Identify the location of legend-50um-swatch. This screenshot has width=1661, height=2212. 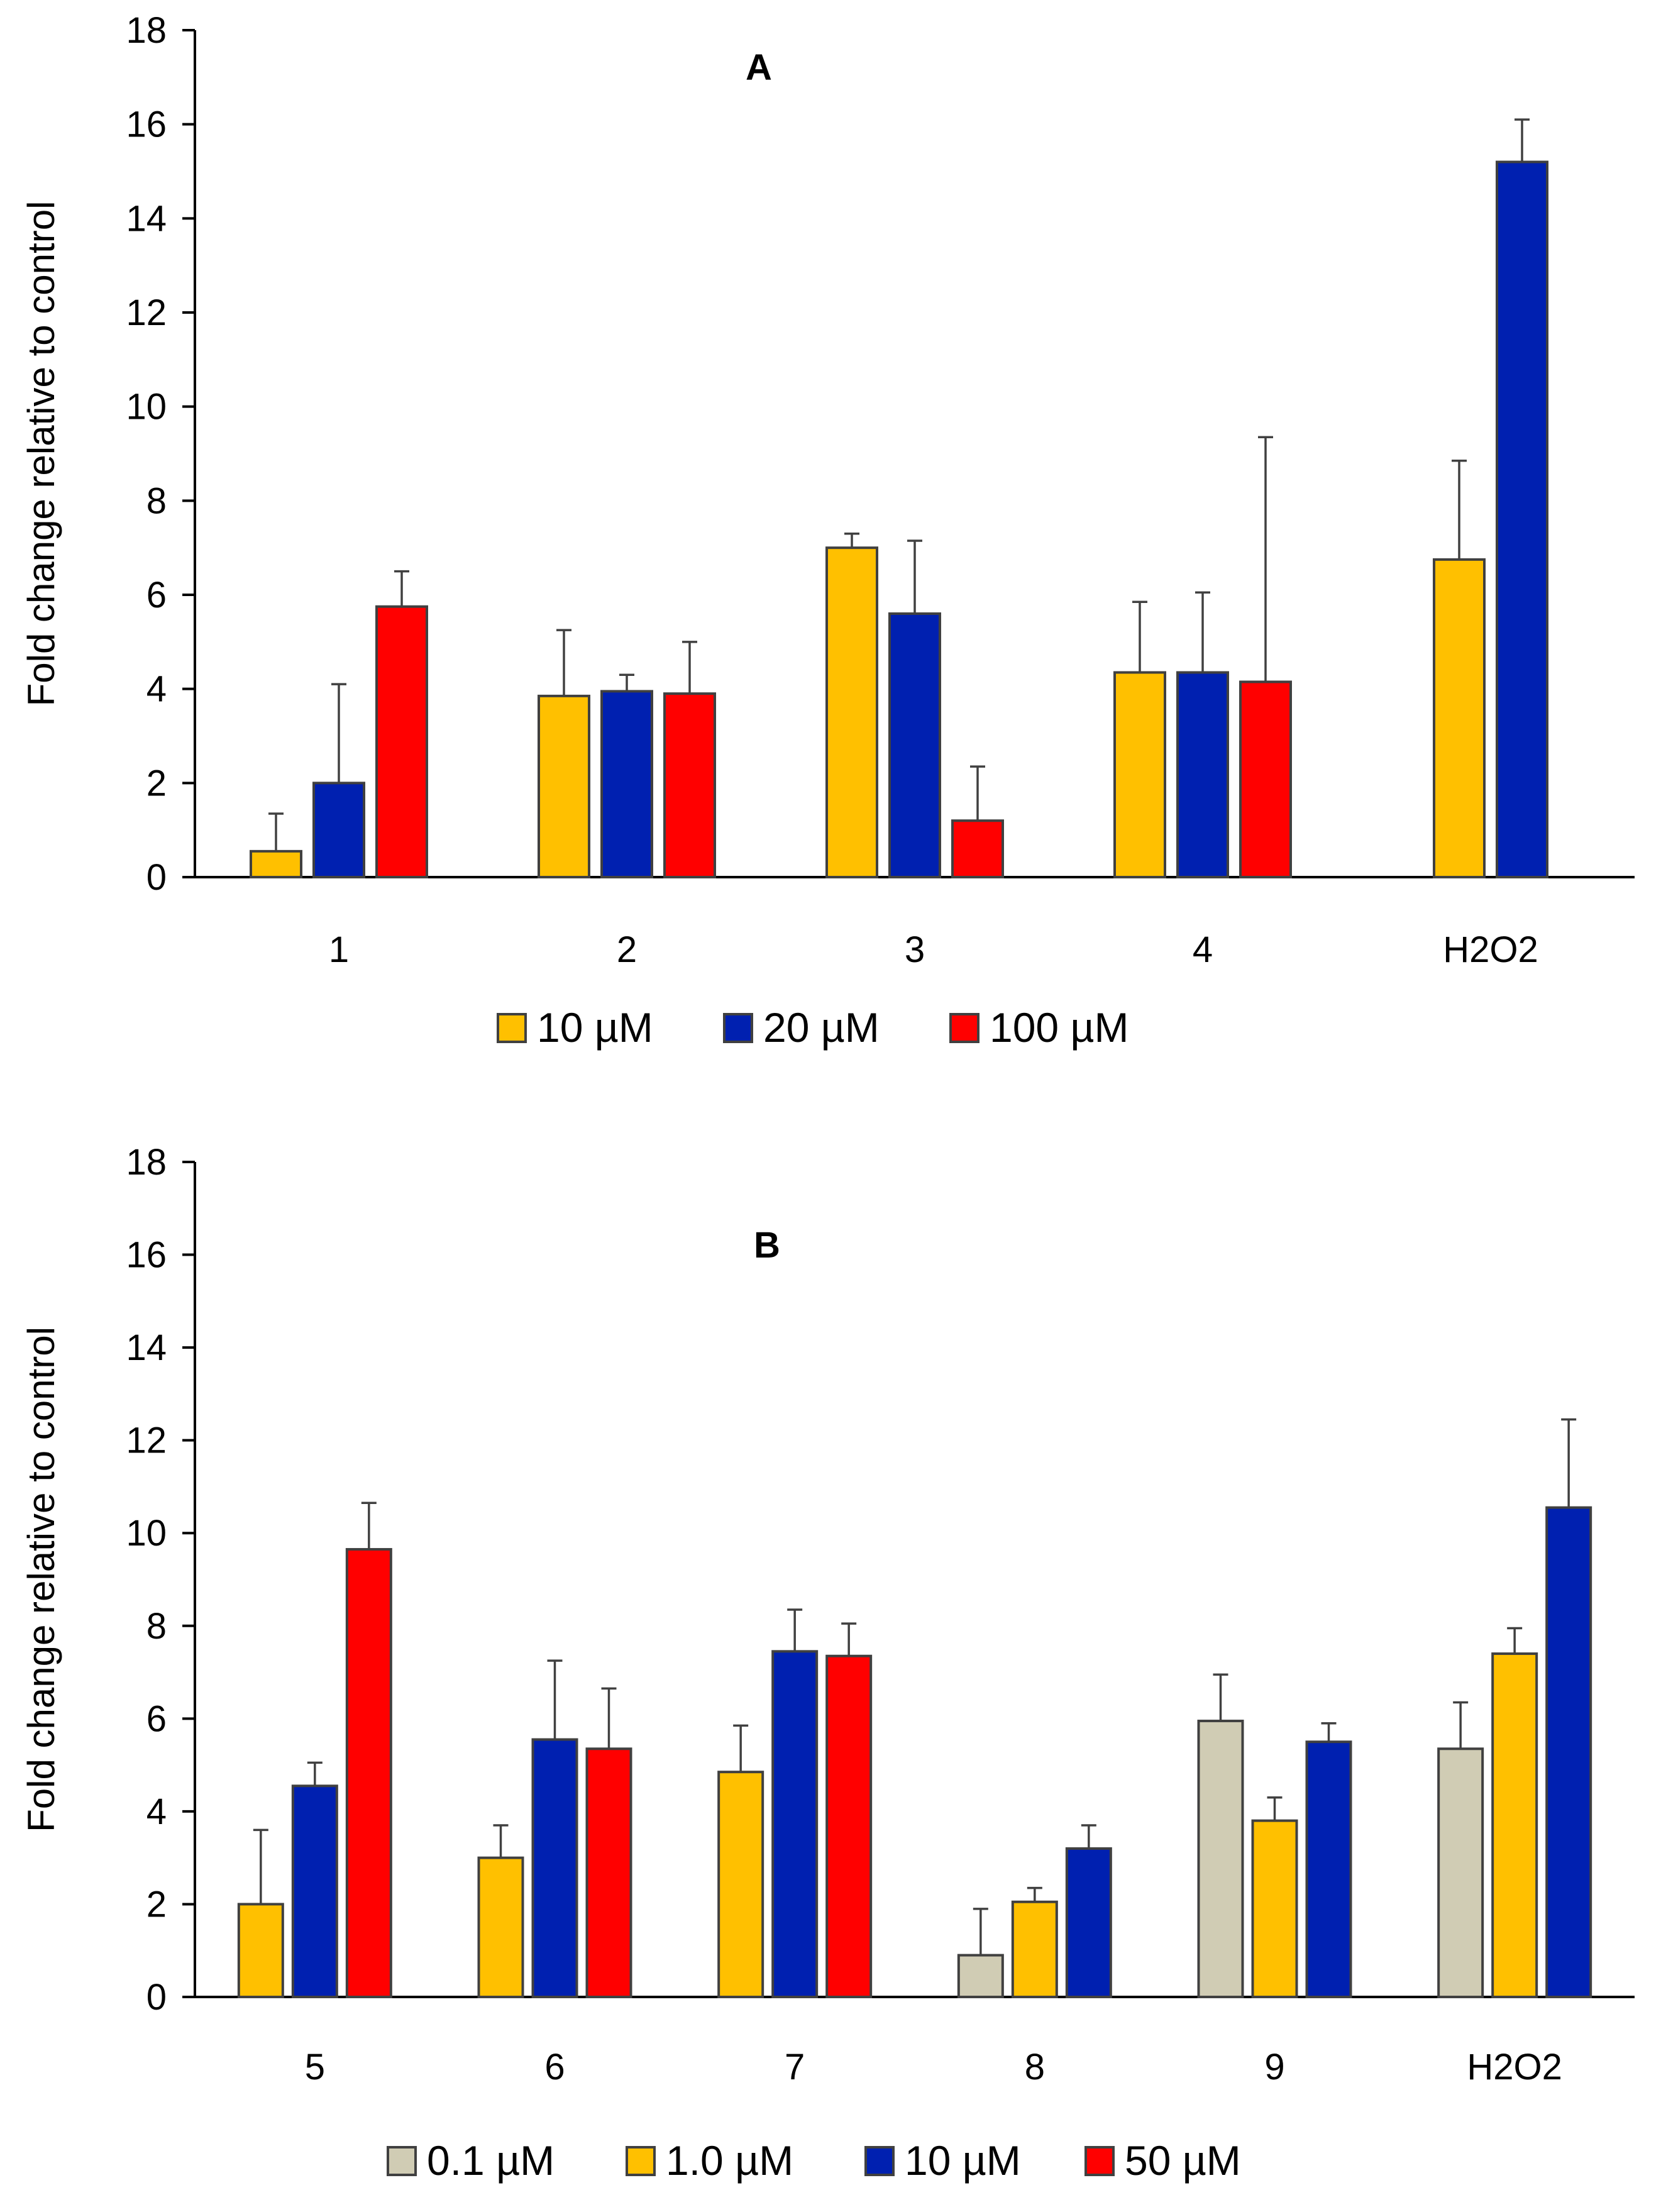
(1099, 2161).